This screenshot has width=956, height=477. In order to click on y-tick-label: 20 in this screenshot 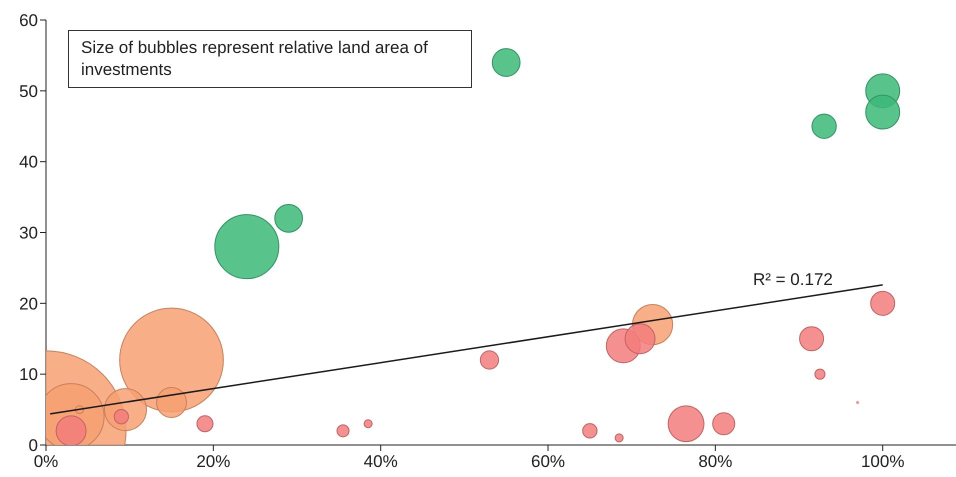, I will do `click(28, 304)`.